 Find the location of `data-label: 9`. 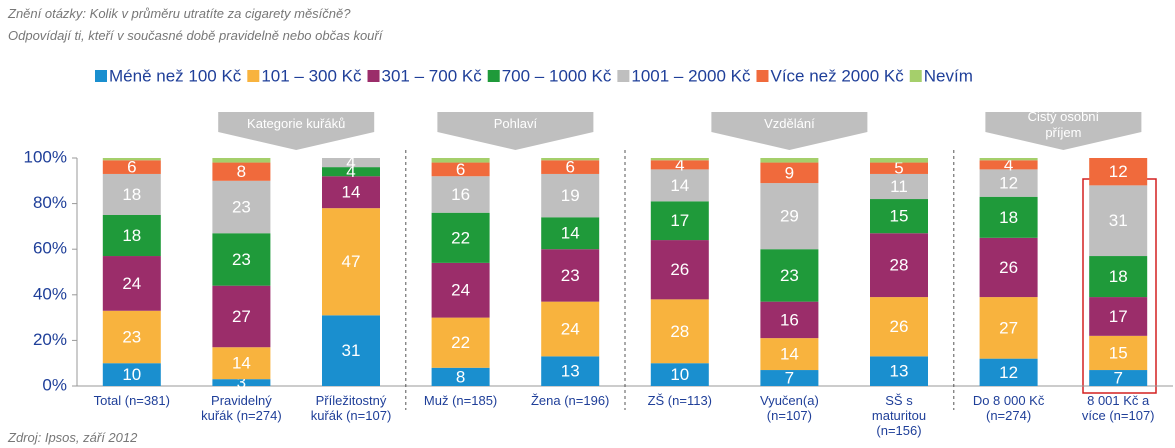

data-label: 9 is located at coordinates (789, 172).